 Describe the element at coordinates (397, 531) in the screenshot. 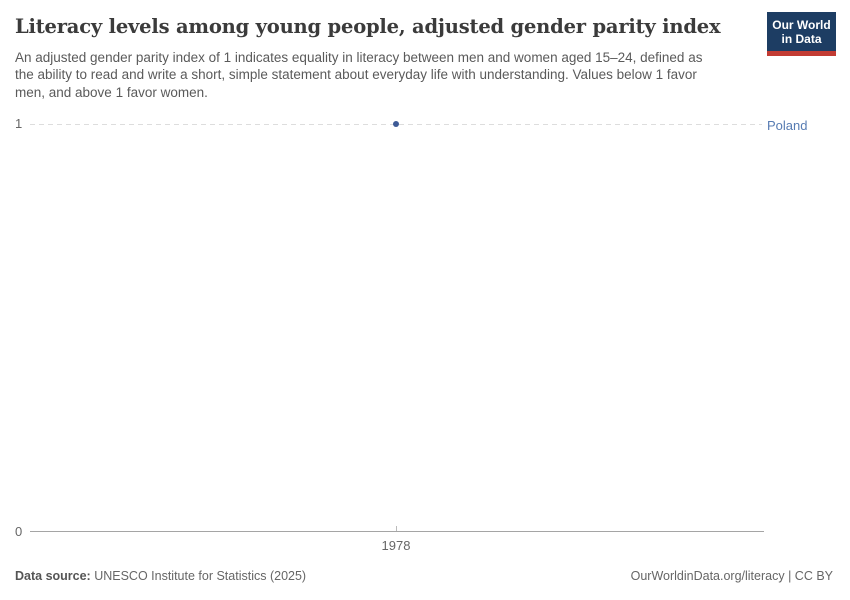

I see `x-axis-line` at that location.